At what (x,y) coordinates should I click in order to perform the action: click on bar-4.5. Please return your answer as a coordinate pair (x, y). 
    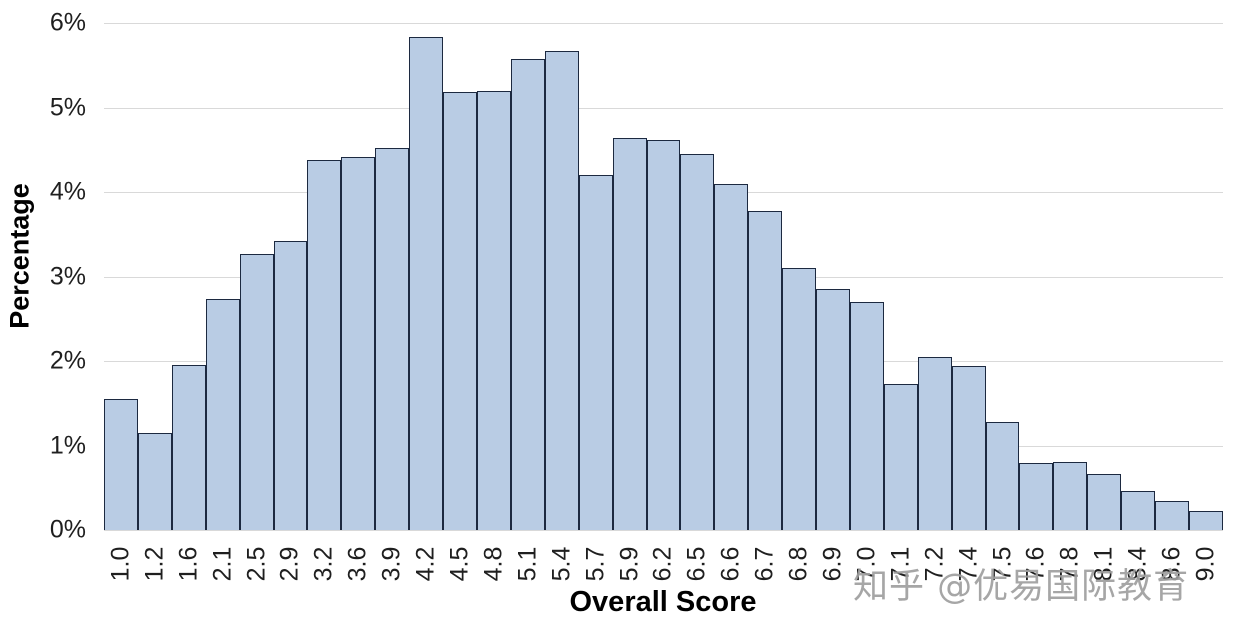
    Looking at the image, I should click on (460, 311).